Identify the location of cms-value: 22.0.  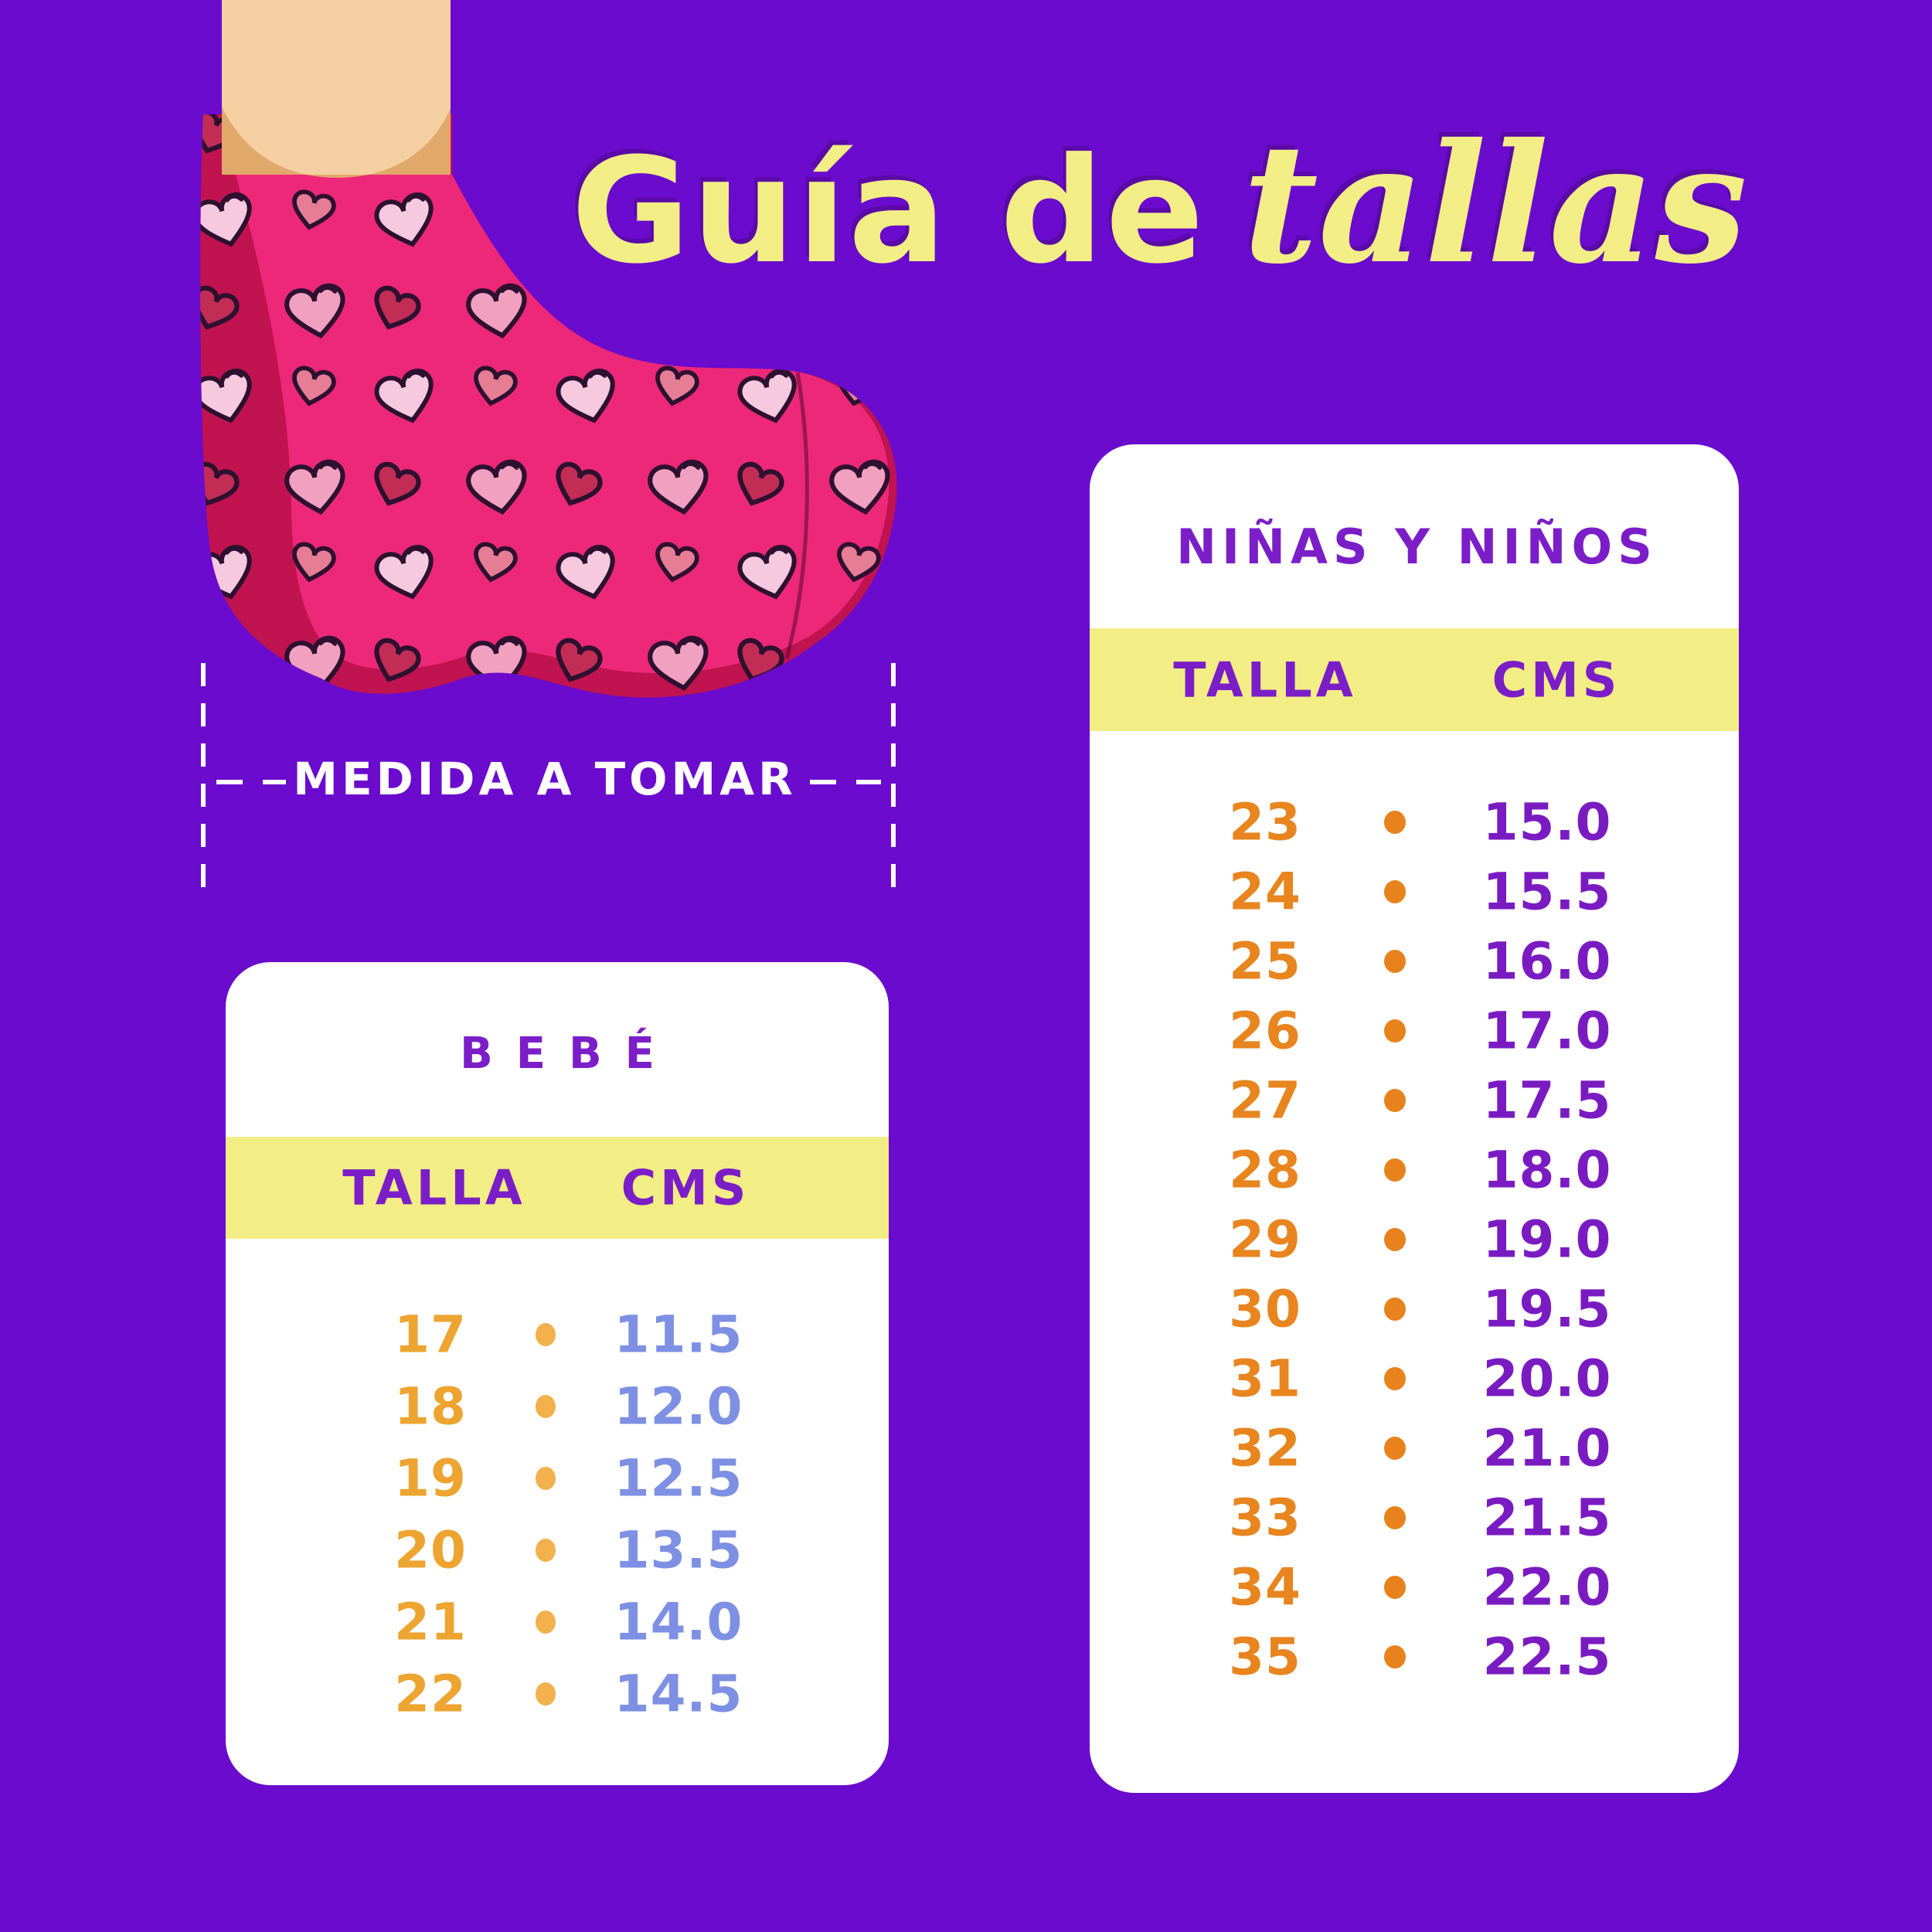
(1547, 1587).